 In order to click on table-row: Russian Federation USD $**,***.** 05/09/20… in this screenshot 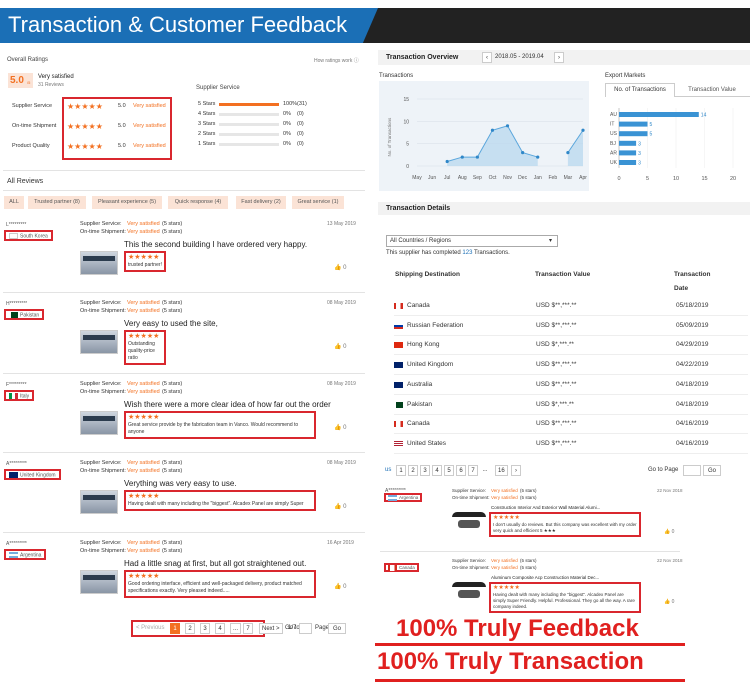, I will do `click(571, 326)`.